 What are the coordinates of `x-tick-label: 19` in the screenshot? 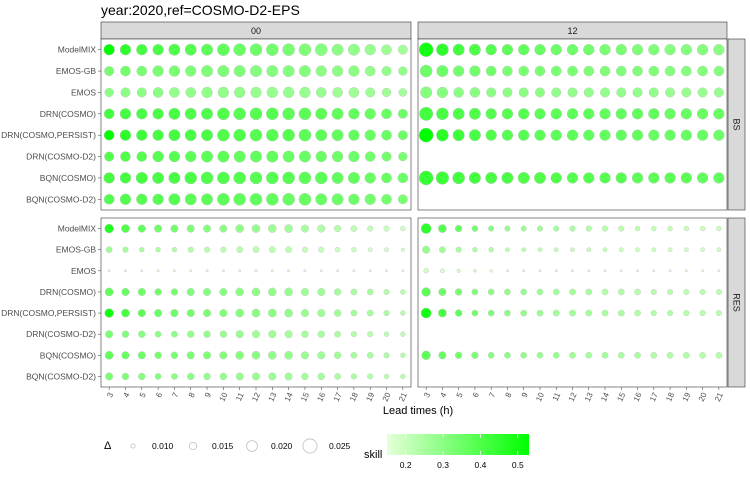 It's located at (686, 397).